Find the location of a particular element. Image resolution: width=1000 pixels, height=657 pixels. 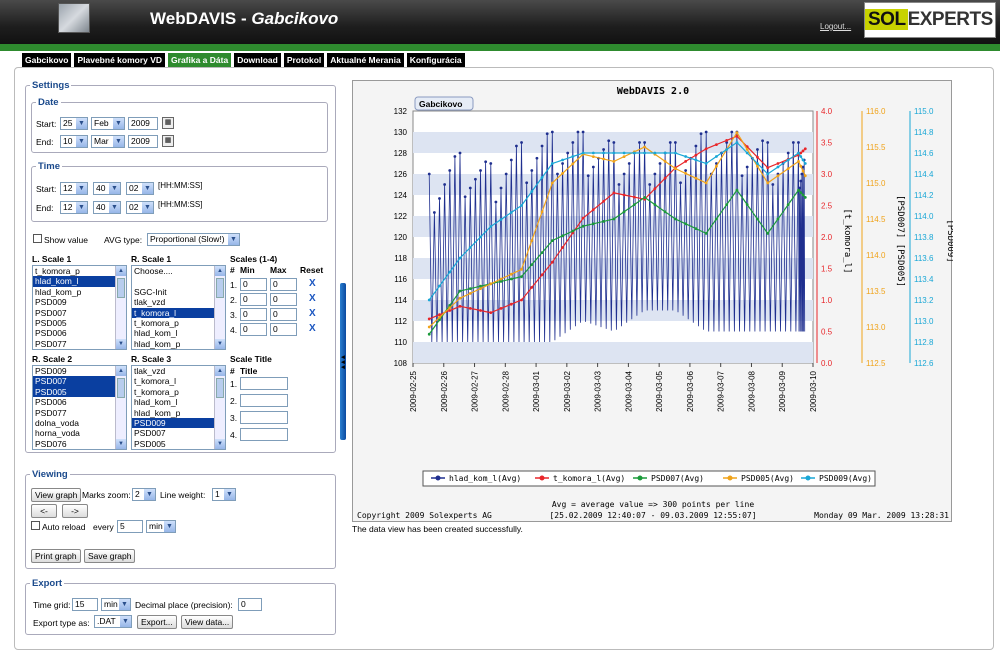

list-item: SGC-Init is located at coordinates (150, 291).